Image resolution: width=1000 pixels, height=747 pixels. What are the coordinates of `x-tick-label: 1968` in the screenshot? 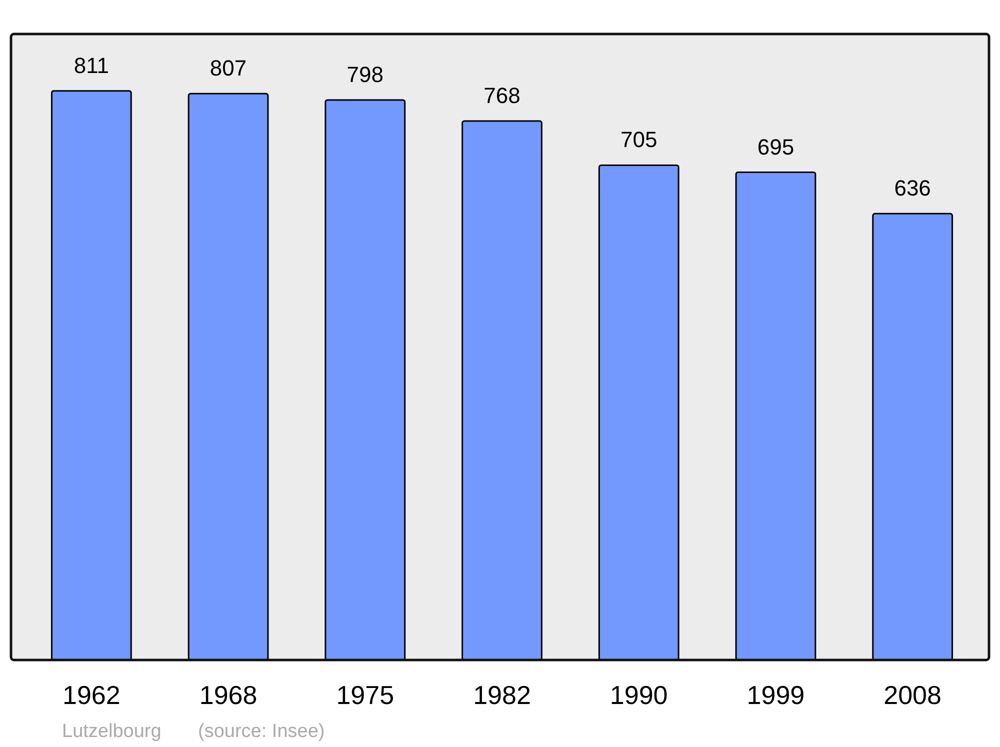 It's located at (228, 695).